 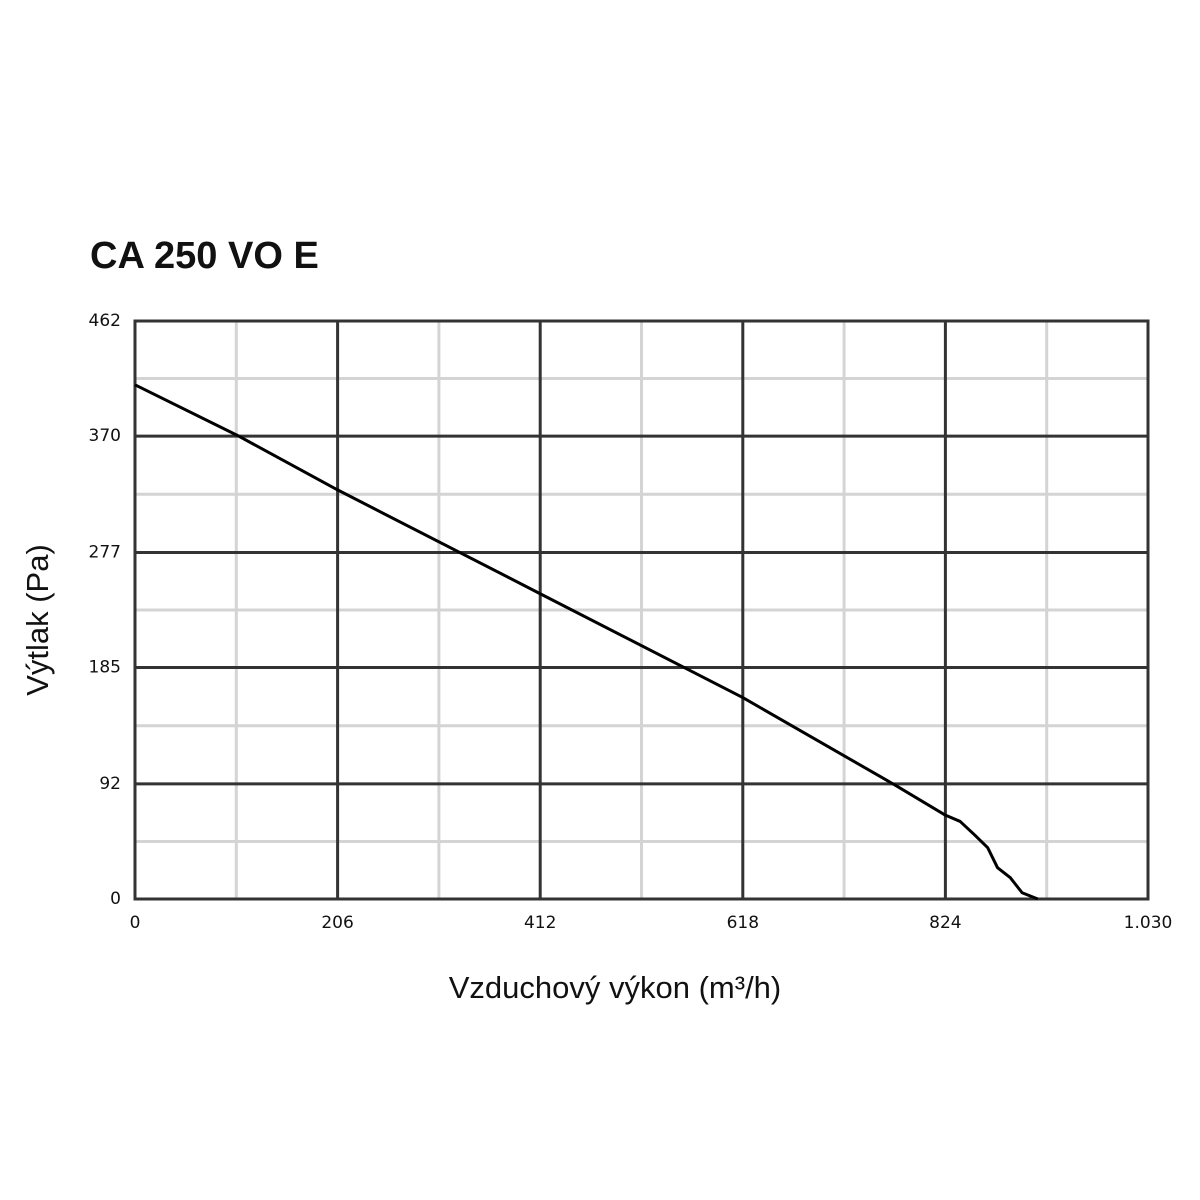 I want to click on x-tick-label: 0, so click(x=135, y=923).